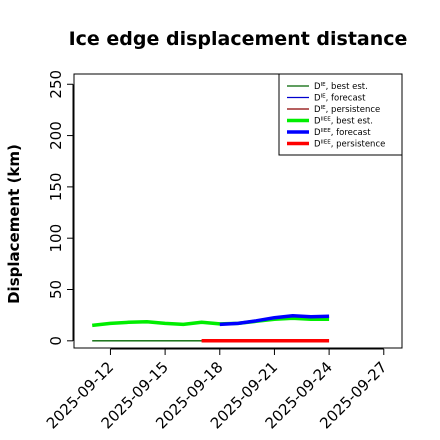 The width and height of the screenshot is (440, 440). Describe the element at coordinates (56, 84) in the screenshot. I see `y-tick-label: 250` at that location.